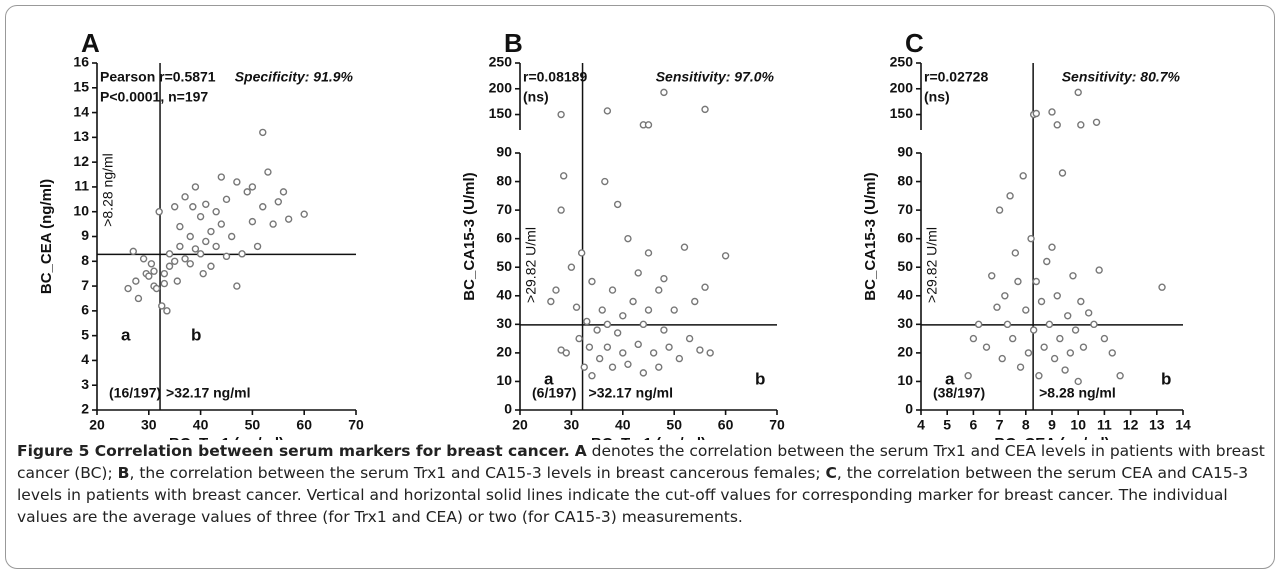 This screenshot has height=577, width=1282. Describe the element at coordinates (123, 473) in the screenshot. I see `caption-text: B` at that location.